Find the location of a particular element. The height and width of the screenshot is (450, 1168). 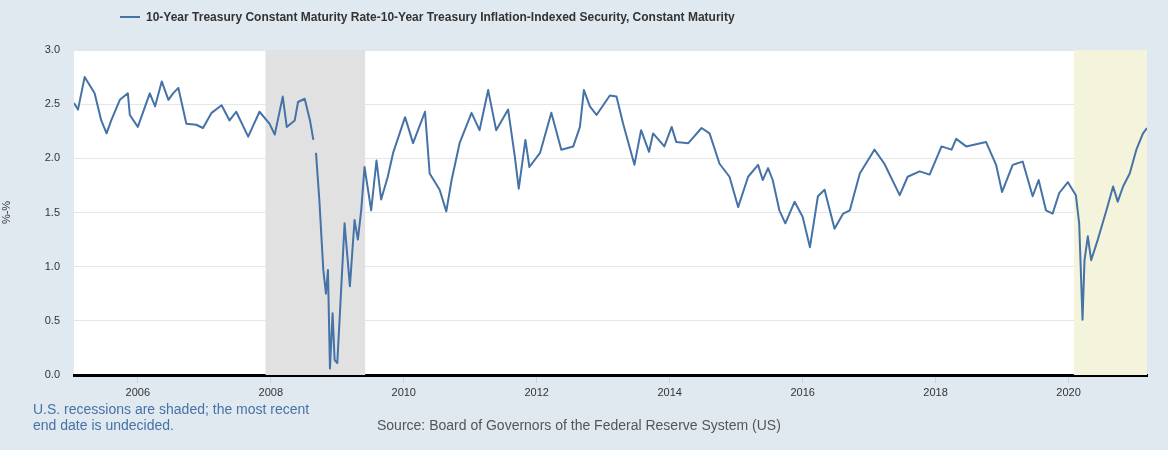

y-tick-label: 0.0 is located at coordinates (52, 374).